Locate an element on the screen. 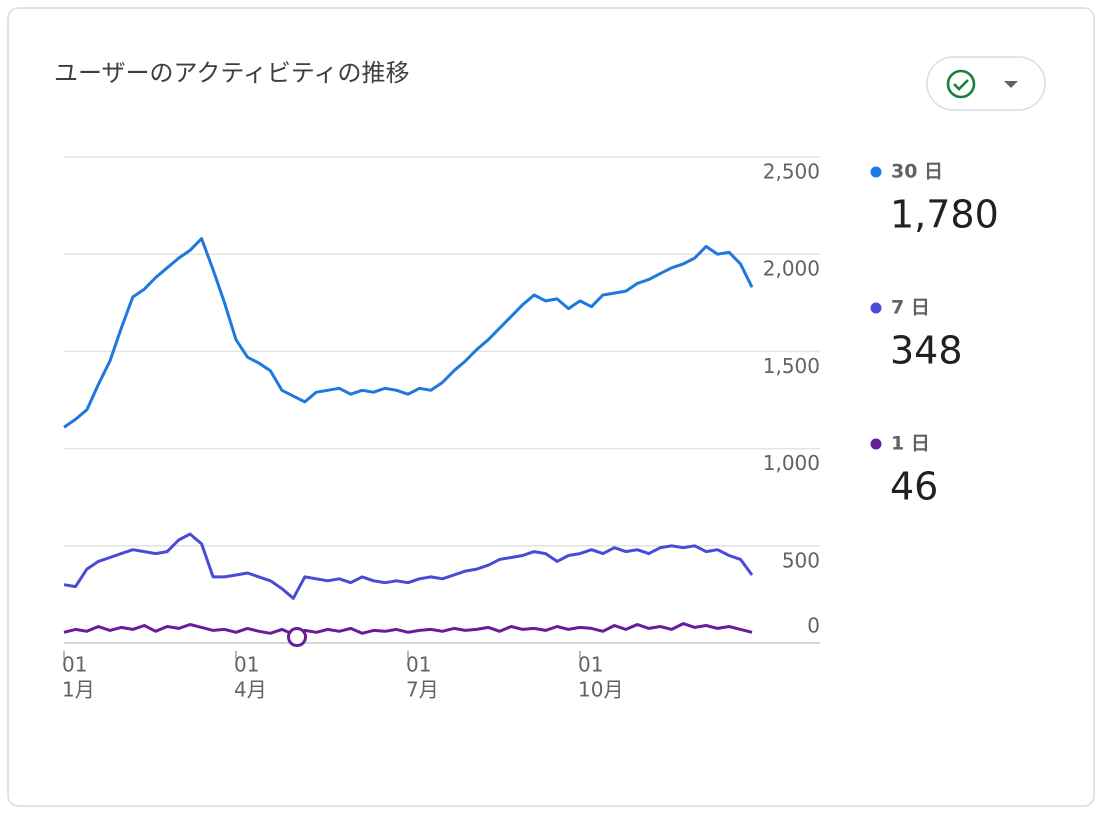 The image size is (1102, 816). card-title: ユーザーのアクティビティの推移 is located at coordinates (231, 73).